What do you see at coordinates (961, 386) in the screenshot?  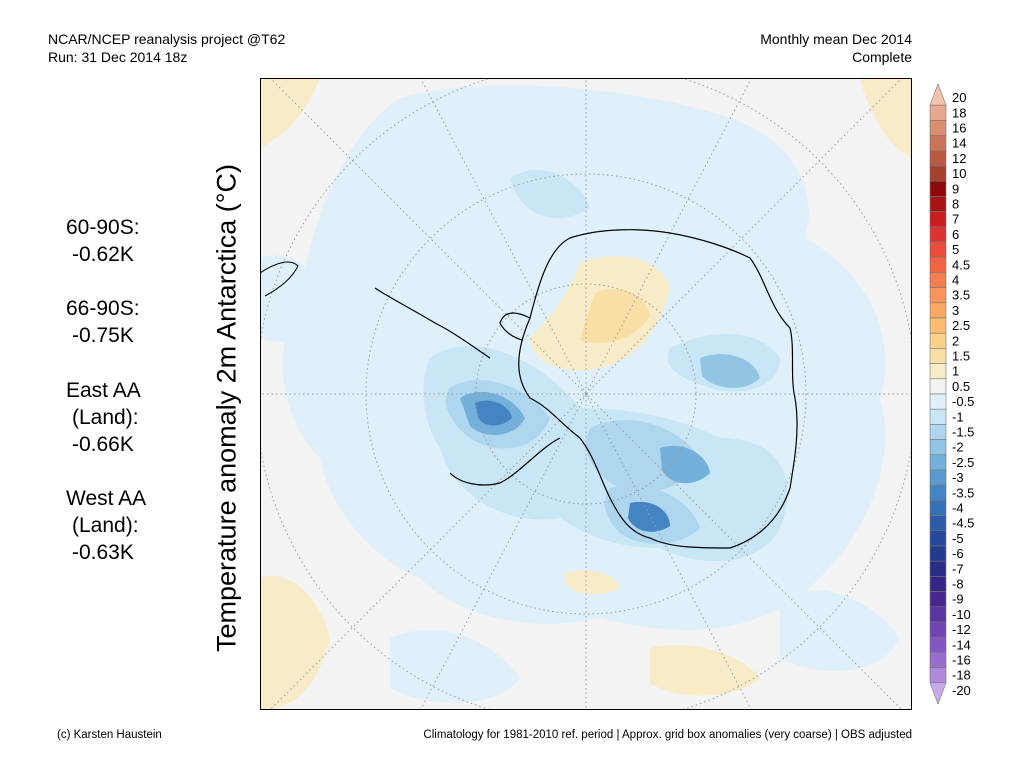 I see `colorbar-label: 0.5` at bounding box center [961, 386].